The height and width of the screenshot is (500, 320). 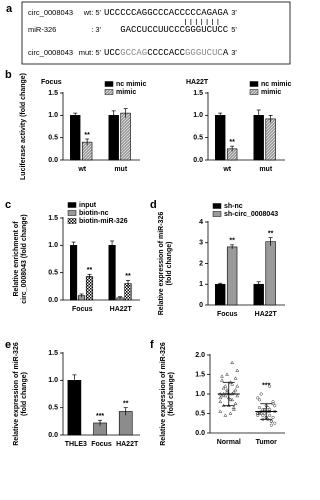 What do you see at coordinates (88, 205) in the screenshot?
I see `legend-label: input` at bounding box center [88, 205].